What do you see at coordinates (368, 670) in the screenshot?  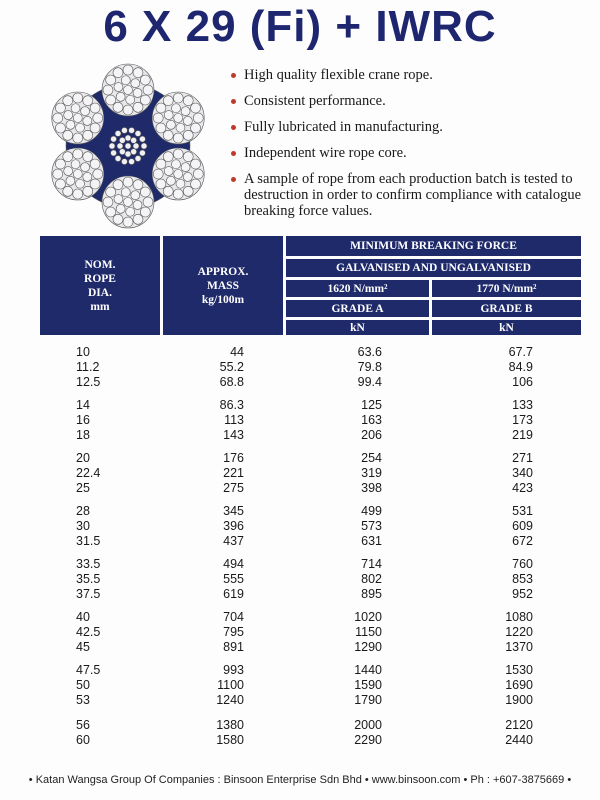 I see `grade-a-force-cell: 1440` at bounding box center [368, 670].